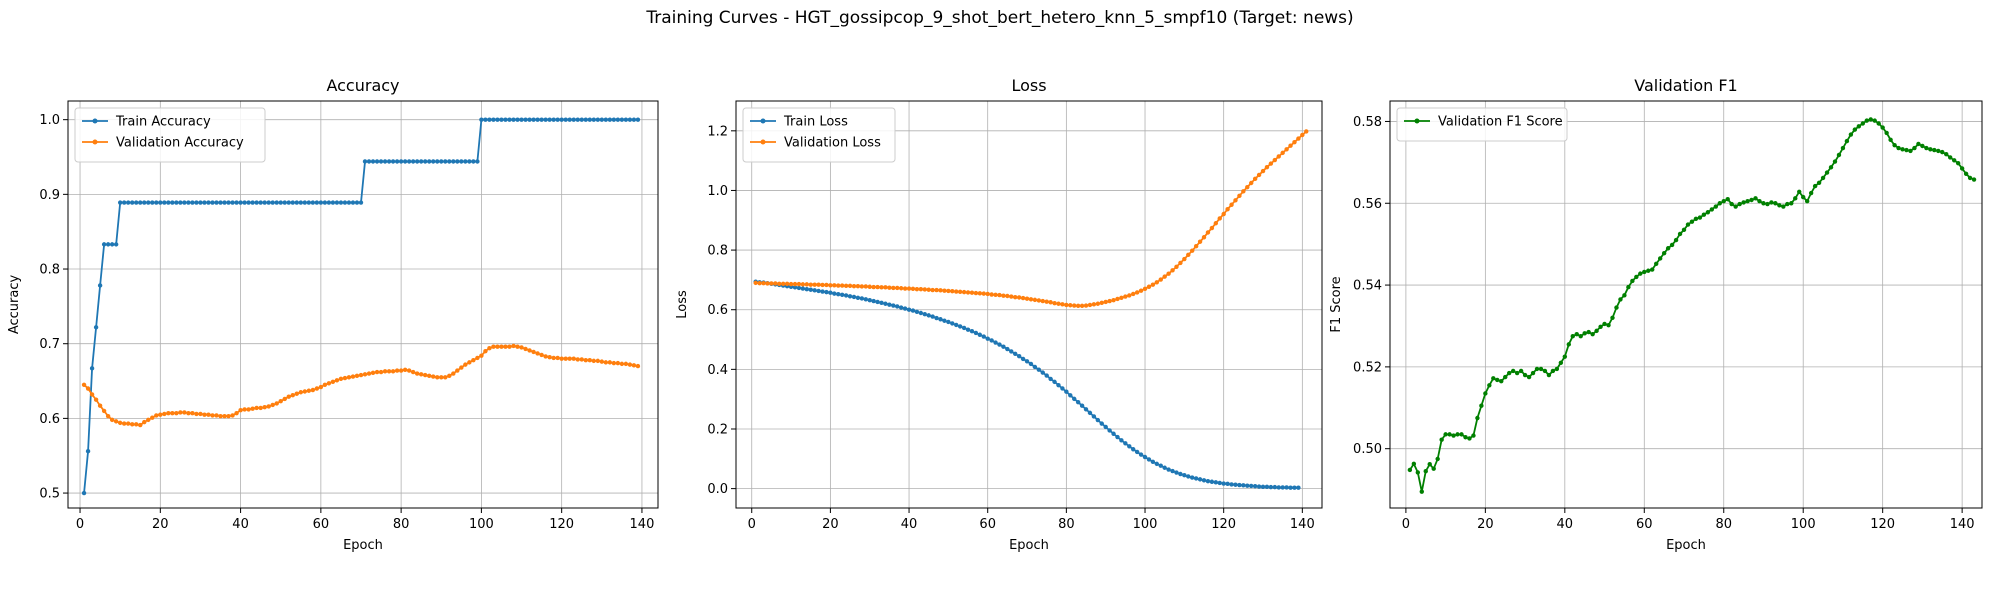  What do you see at coordinates (717, 191) in the screenshot?
I see `y-tick-label: 1.0` at bounding box center [717, 191].